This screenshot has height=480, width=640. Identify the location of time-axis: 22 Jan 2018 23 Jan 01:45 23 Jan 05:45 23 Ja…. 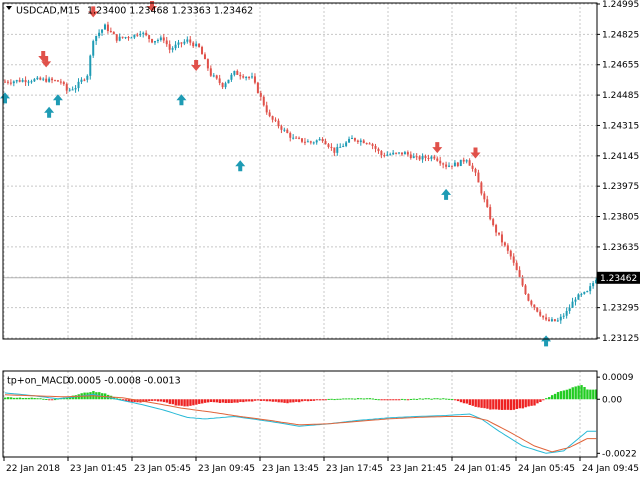
(321, 465).